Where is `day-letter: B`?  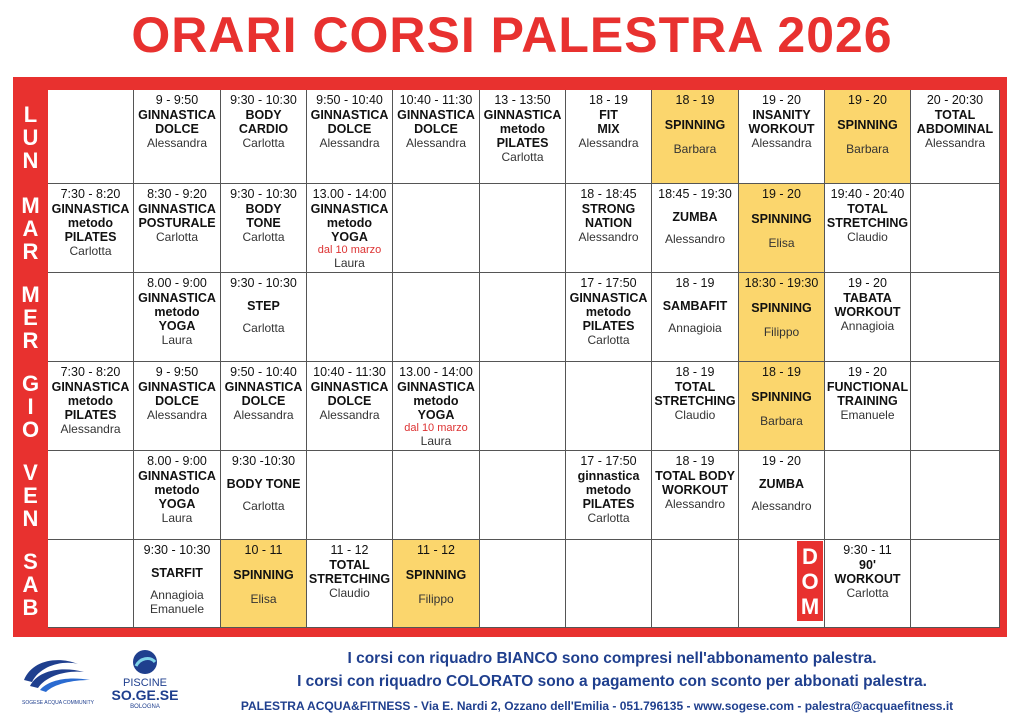 day-letter: B is located at coordinates (30, 607).